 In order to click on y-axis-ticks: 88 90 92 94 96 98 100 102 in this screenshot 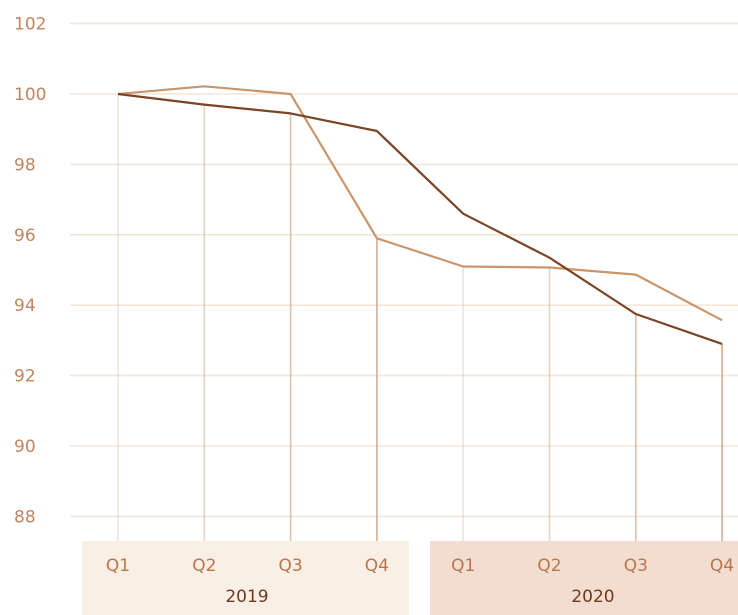, I will do `click(30, 271)`.